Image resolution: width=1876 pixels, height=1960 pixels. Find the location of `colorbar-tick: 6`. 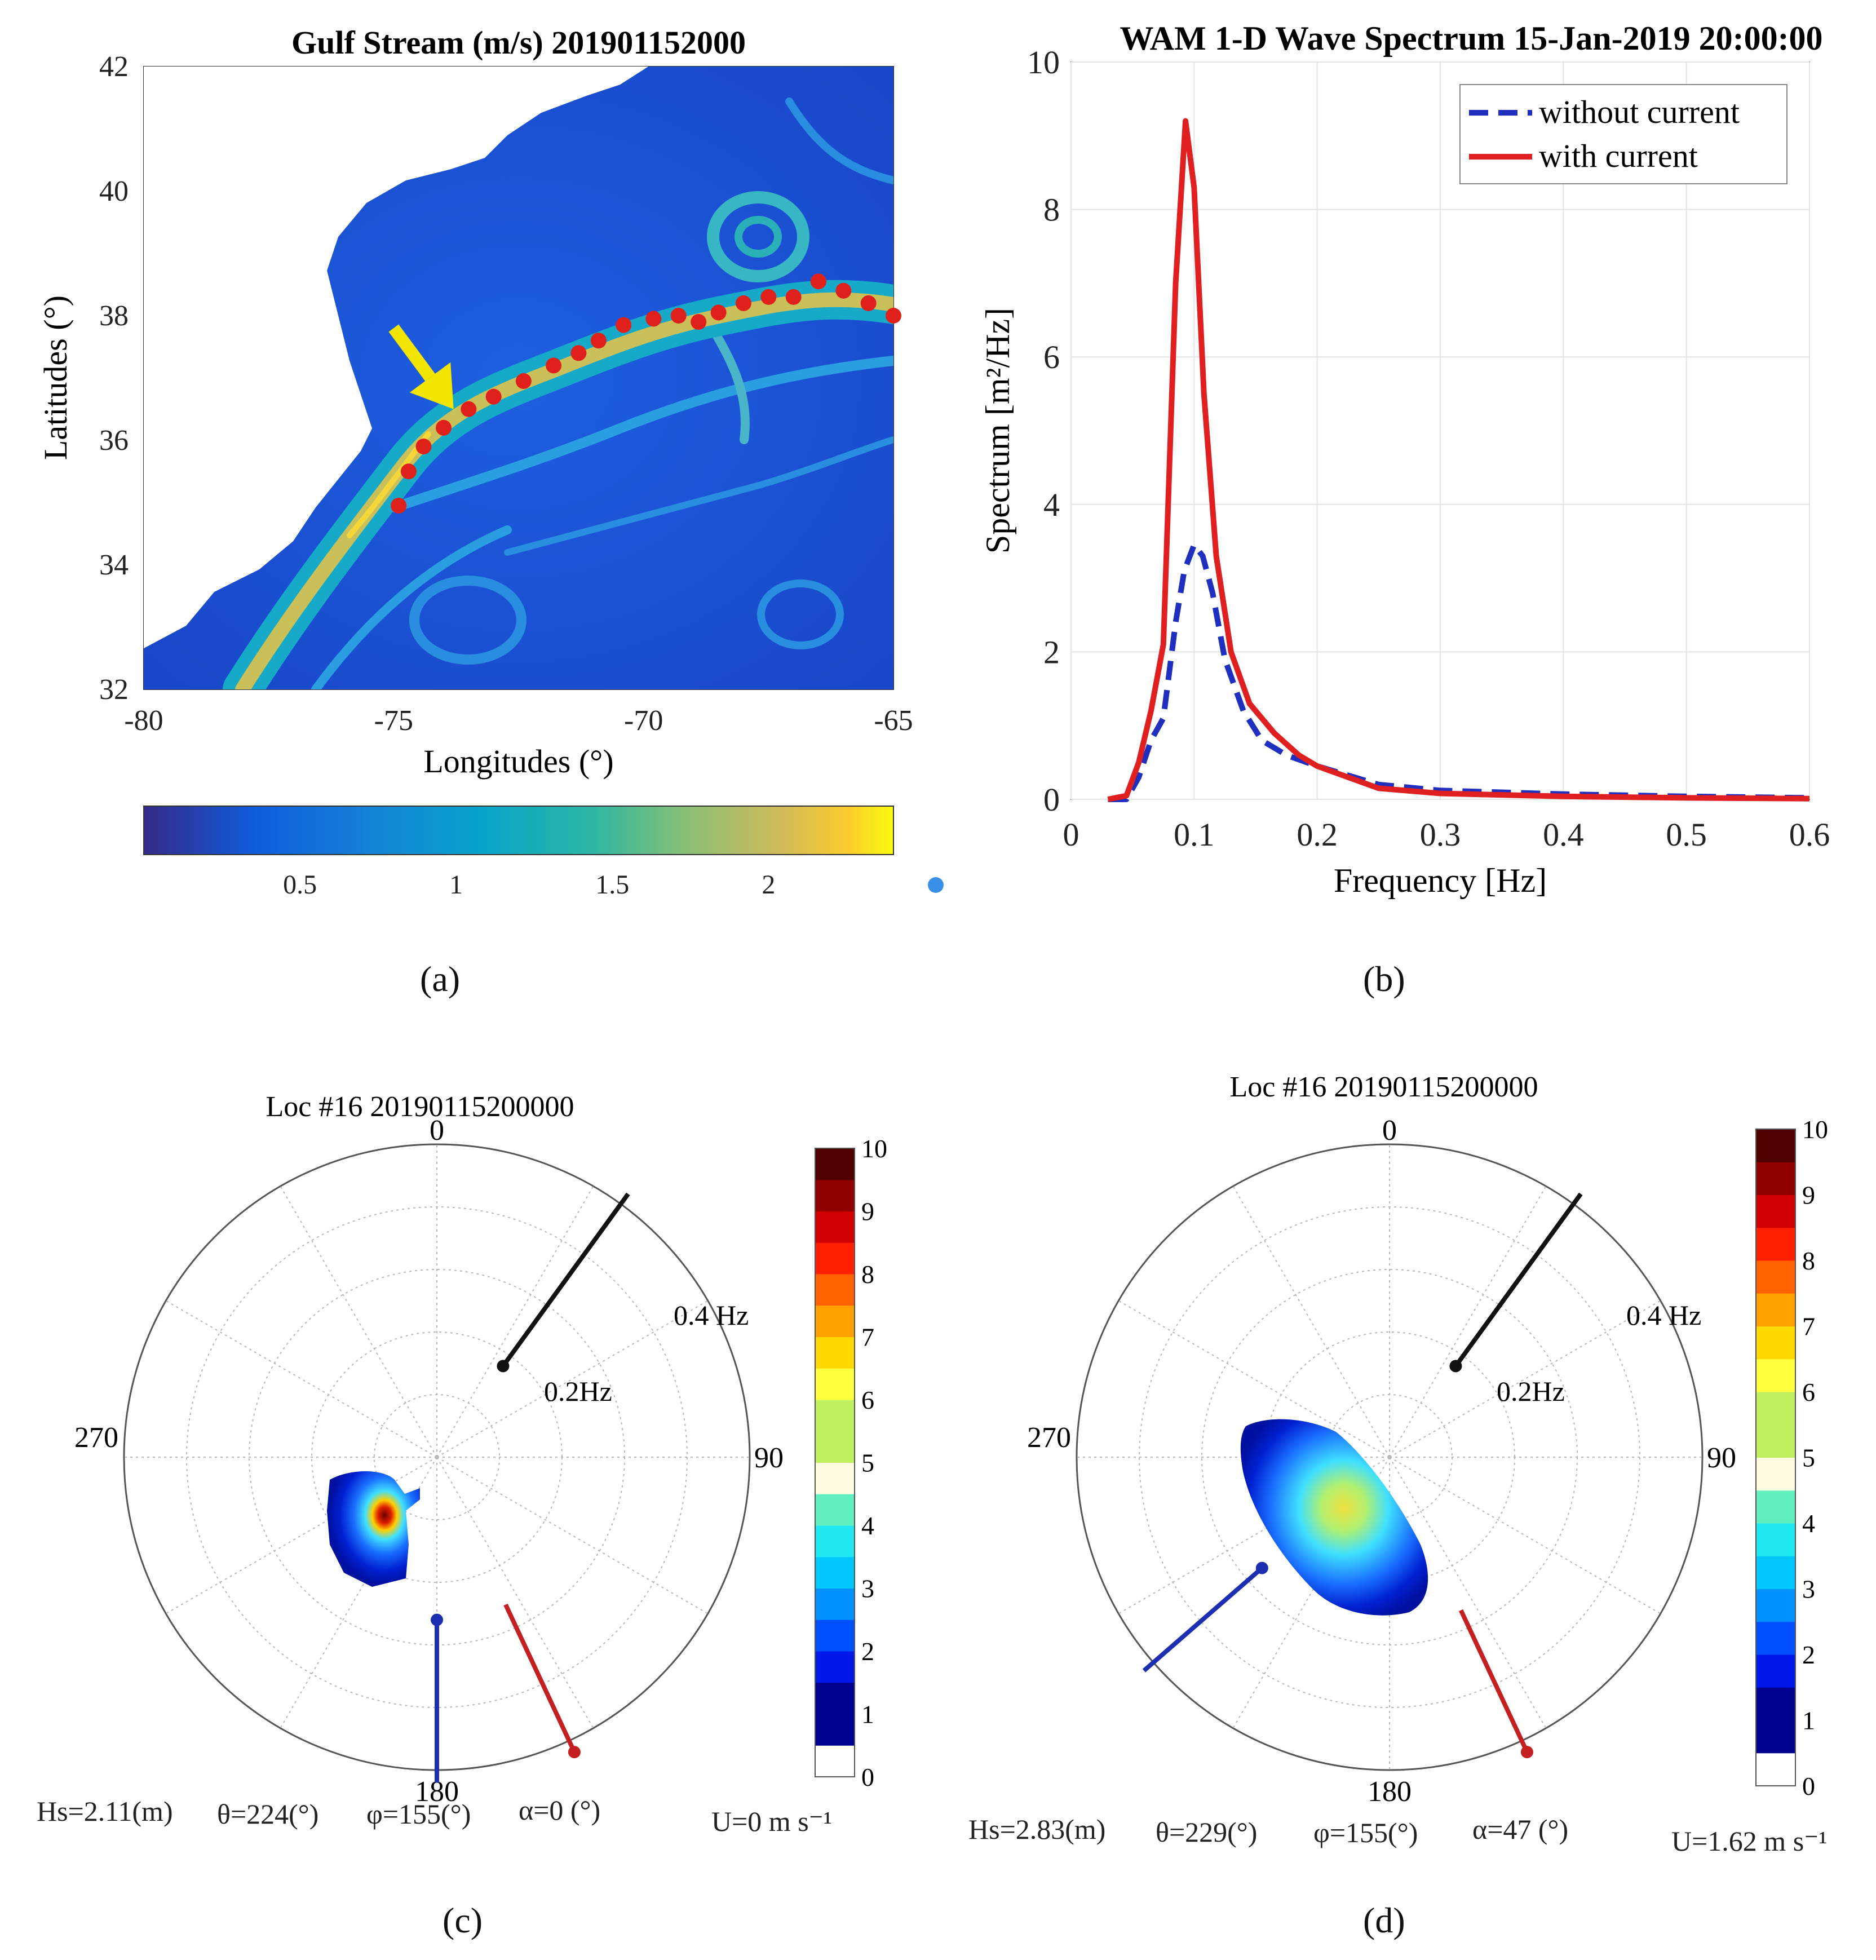

colorbar-tick: 6 is located at coordinates (868, 1400).